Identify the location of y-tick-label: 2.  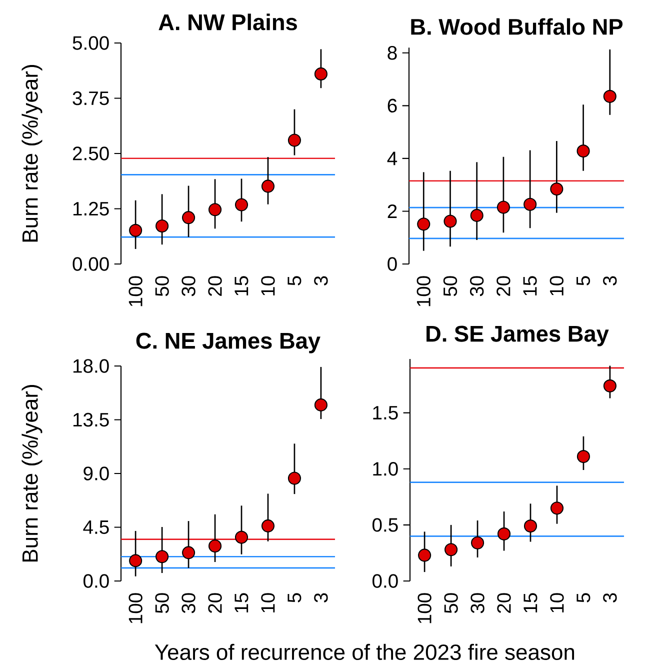
(392, 211).